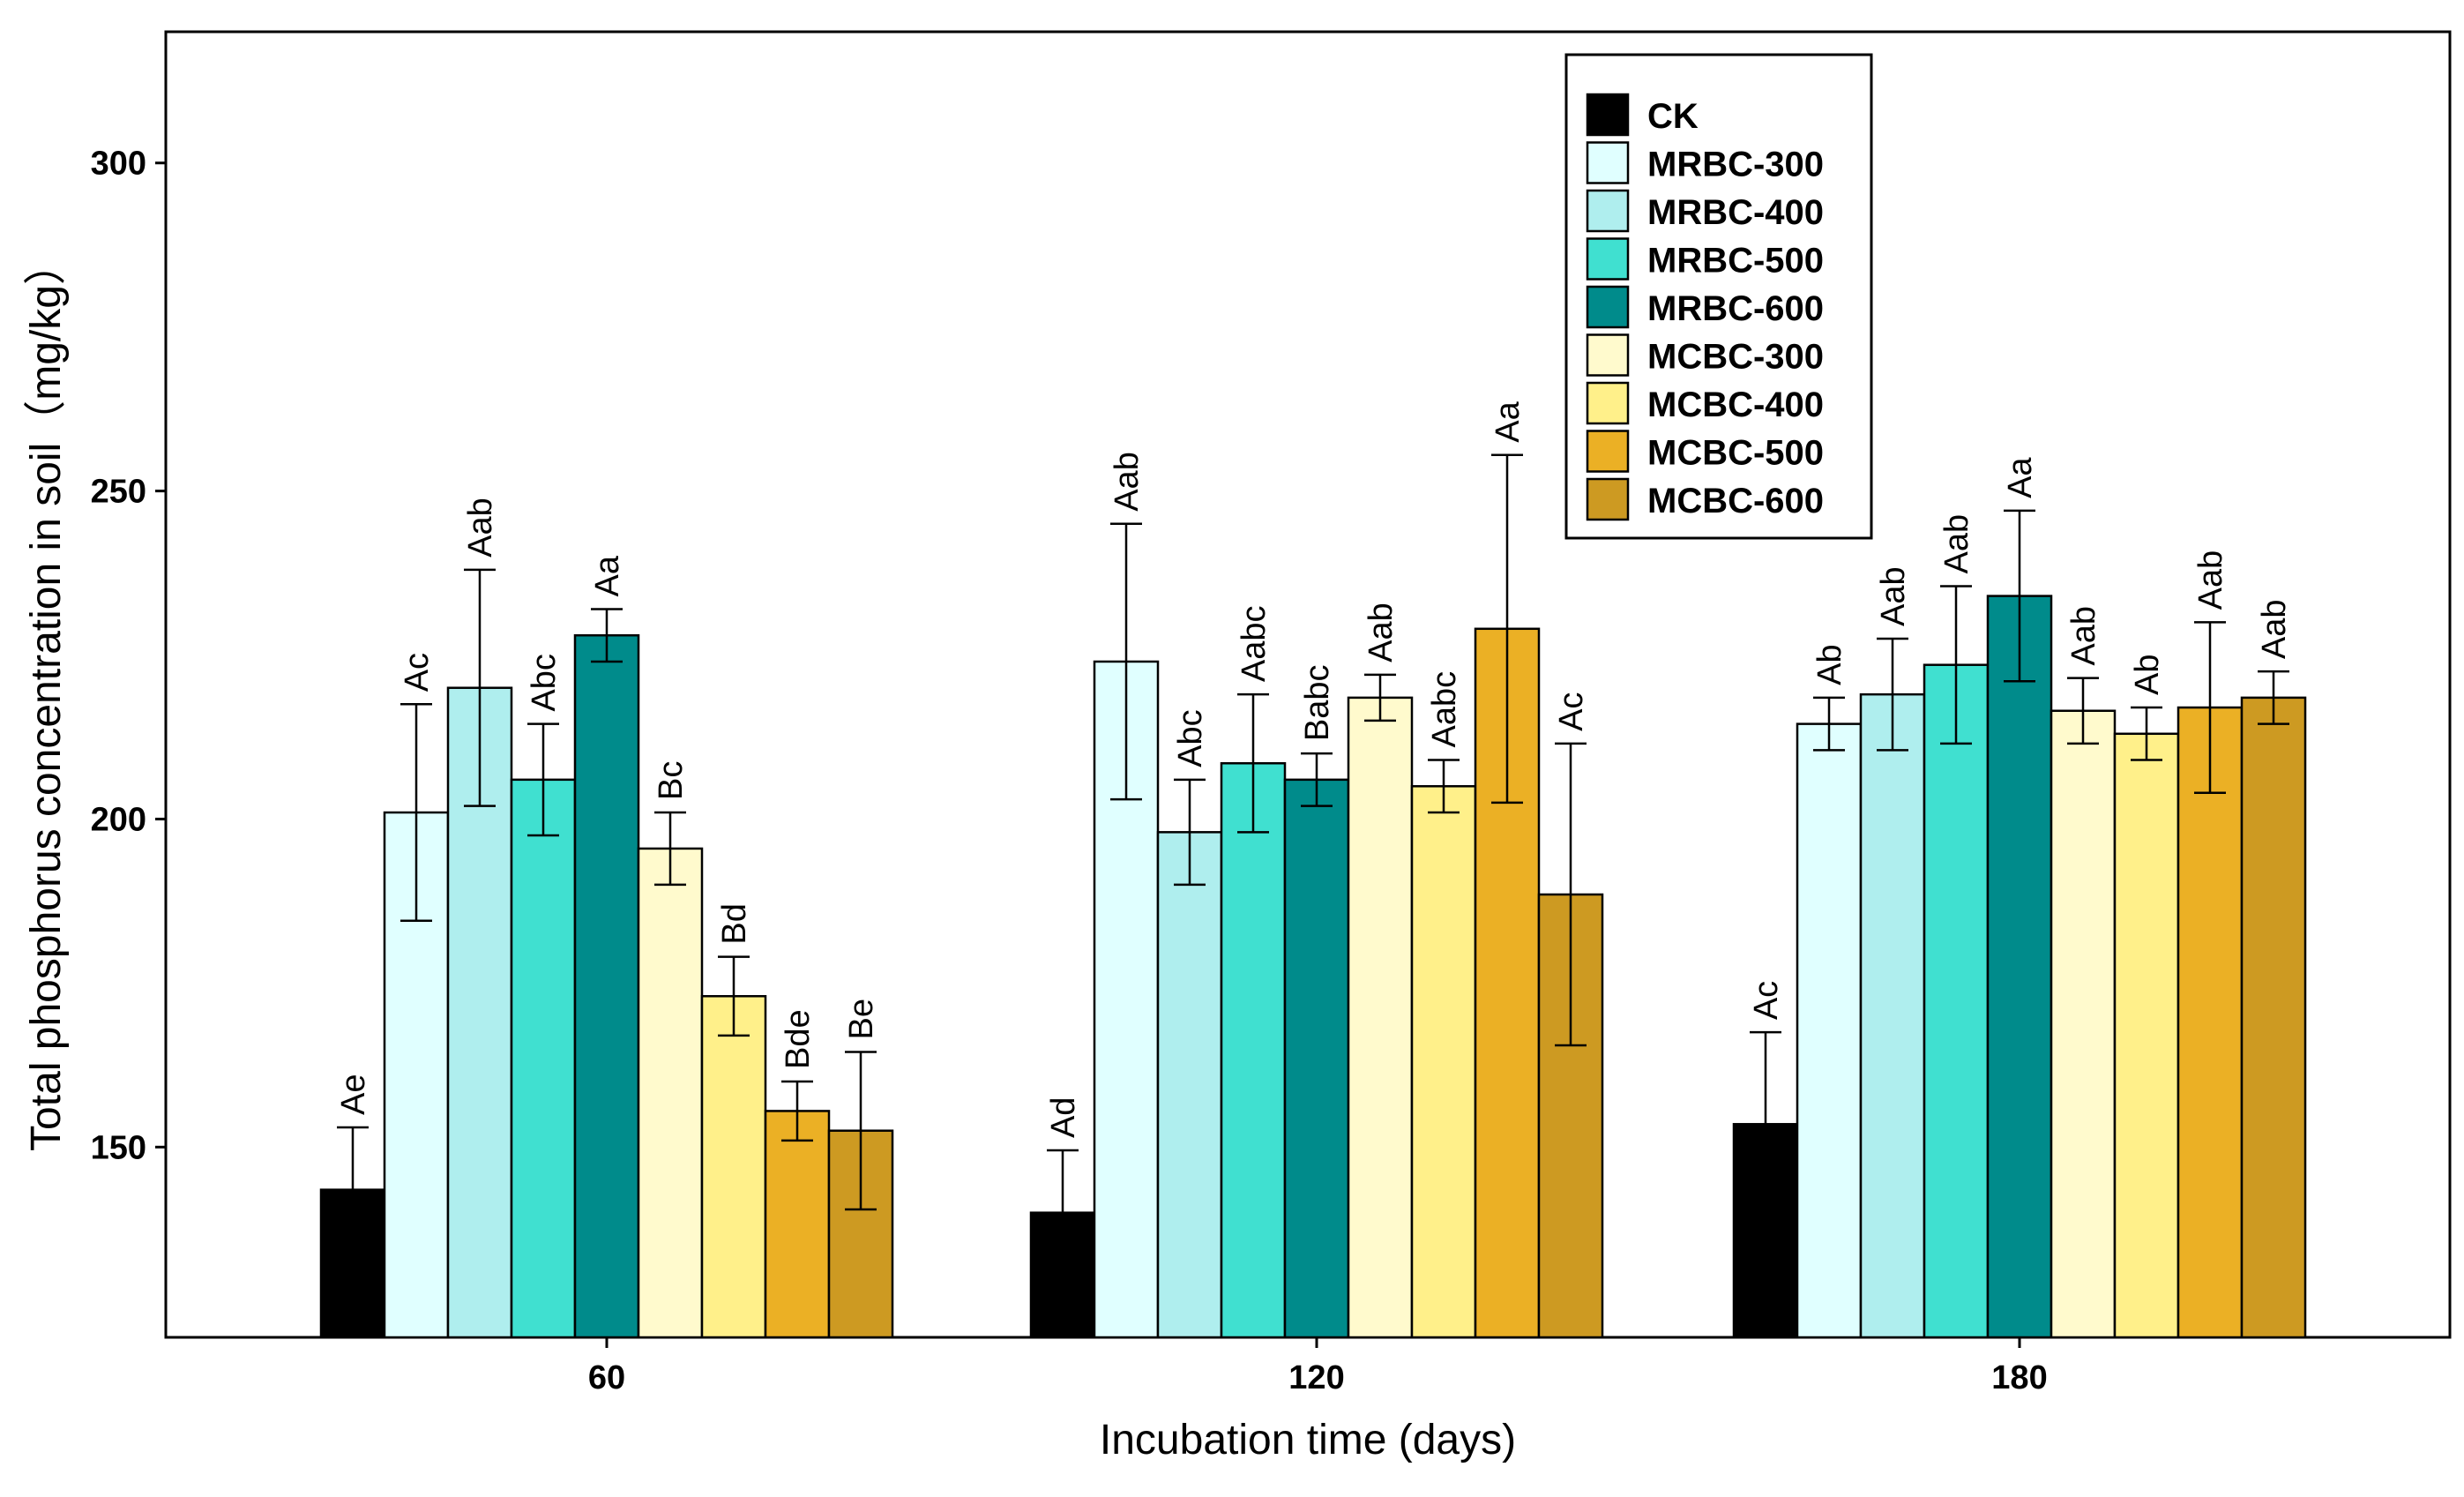 The image size is (2464, 1497). I want to click on legend-label-mcbc-300: MCBC-300, so click(1735, 357).